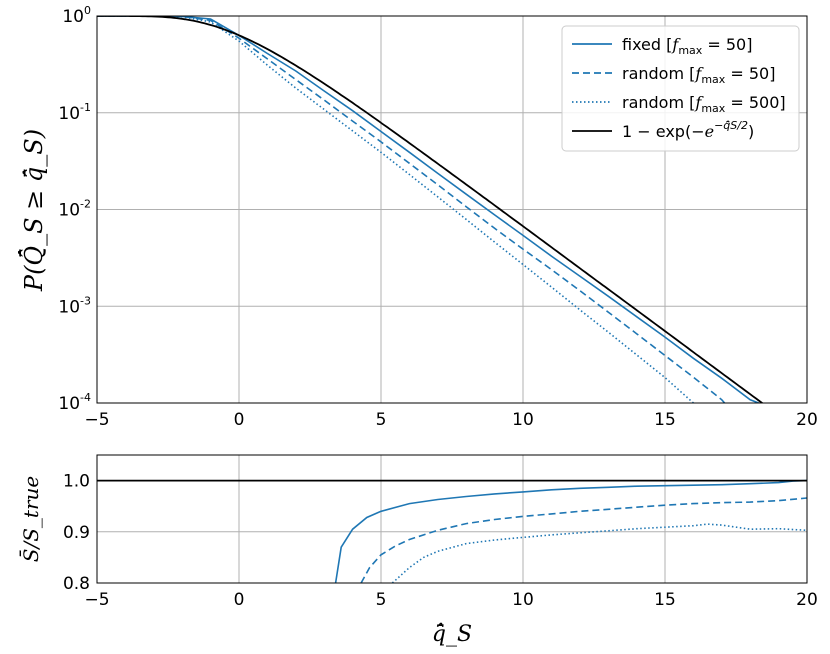 The height and width of the screenshot is (654, 830). I want to click on legend-label-0: fixed [fmax = 50], so click(687, 46).